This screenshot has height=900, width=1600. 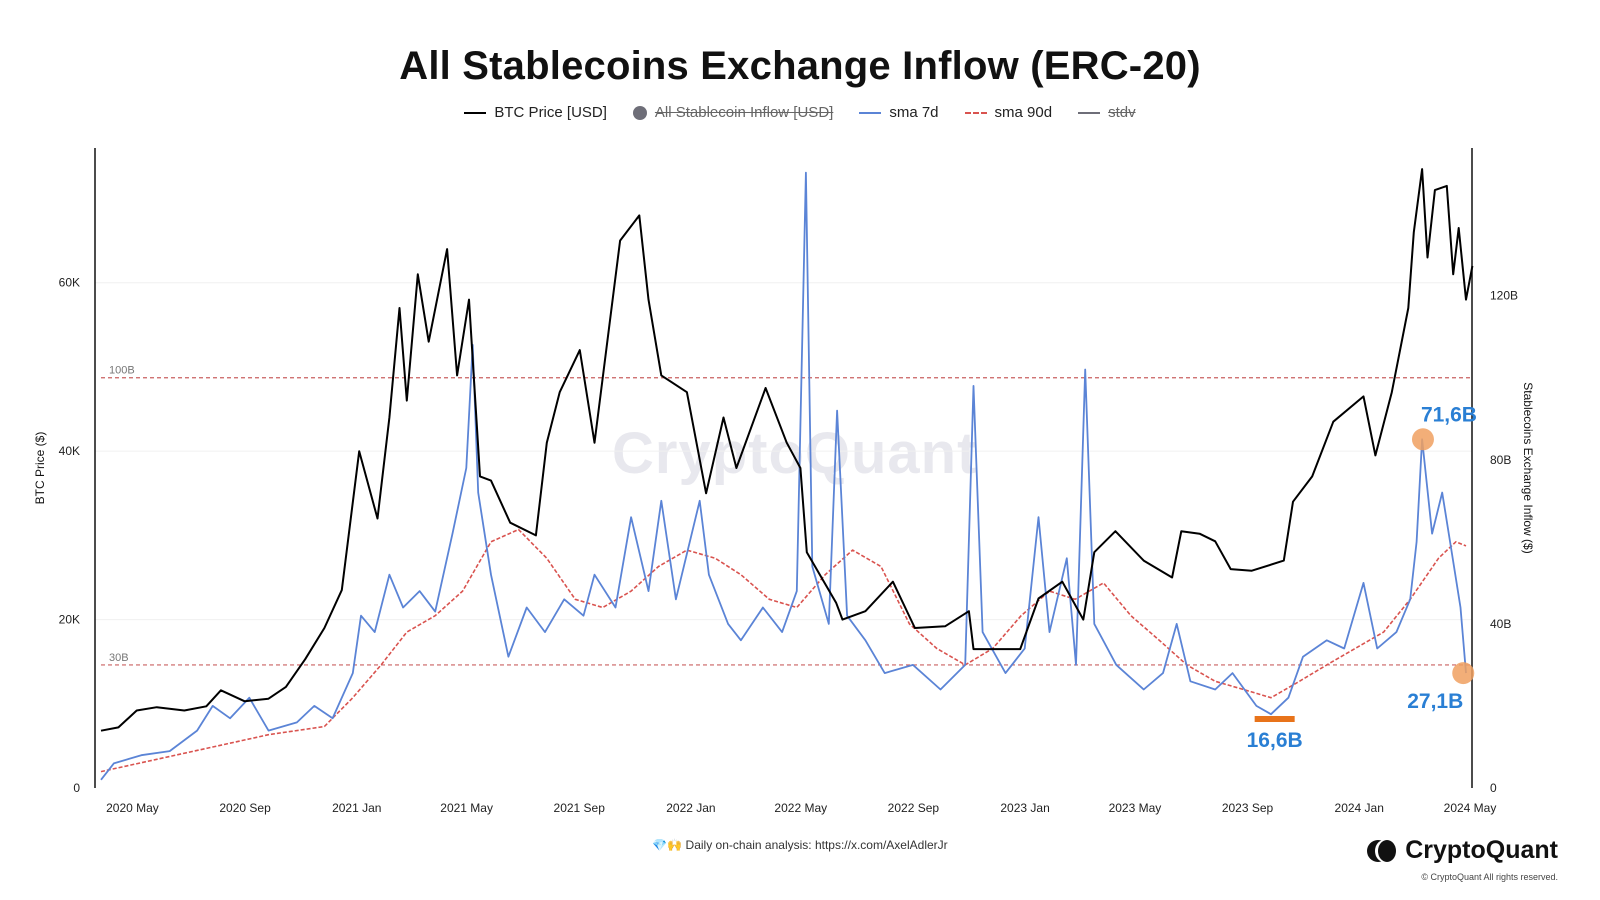 What do you see at coordinates (475, 112) in the screenshot?
I see `legend-swatch-btc` at bounding box center [475, 112].